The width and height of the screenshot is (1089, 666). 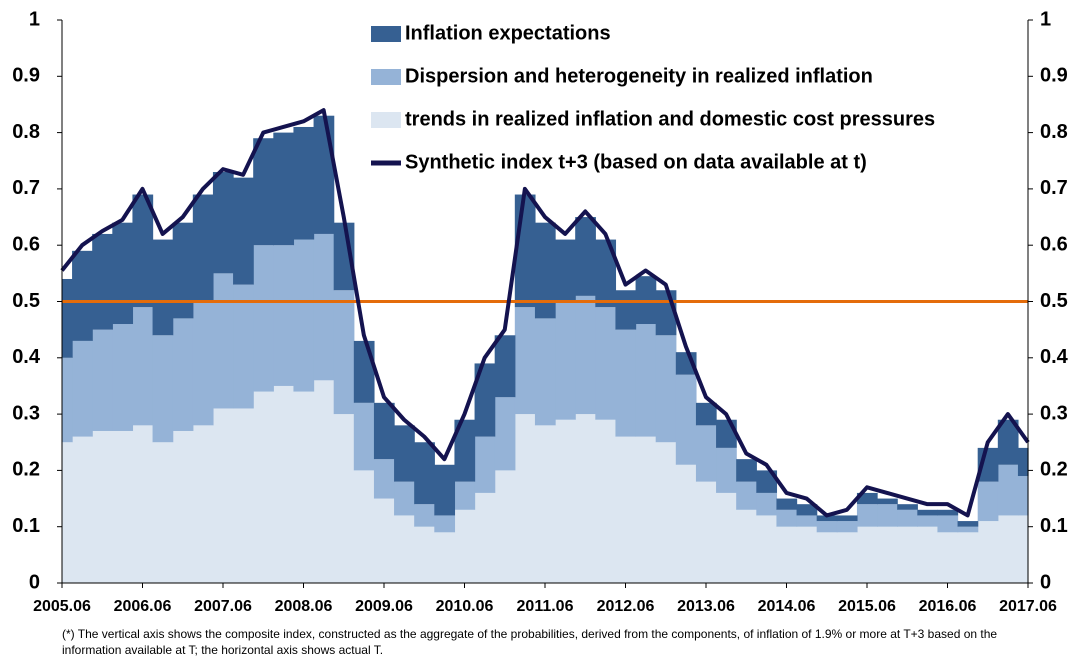 What do you see at coordinates (1054, 76) in the screenshot?
I see `y2-tick-label: 0.9` at bounding box center [1054, 76].